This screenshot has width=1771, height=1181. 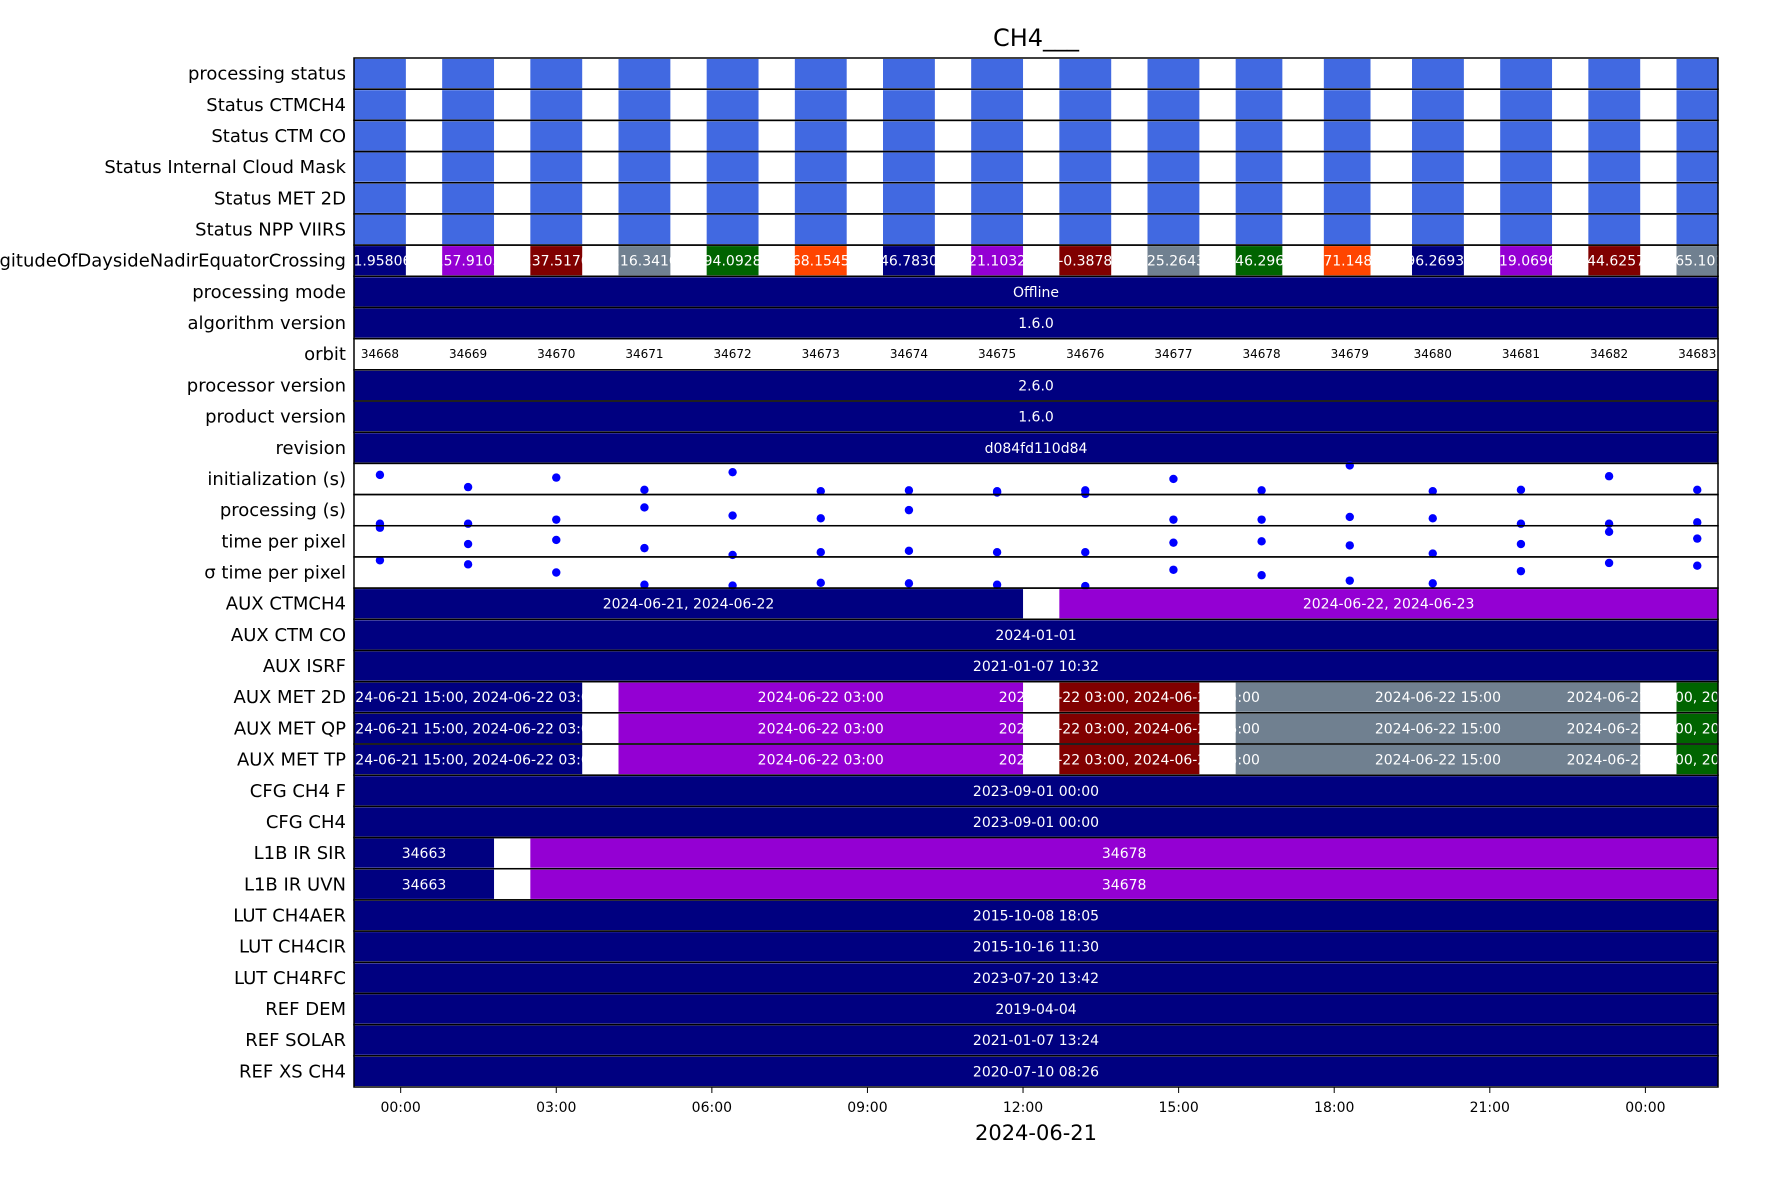 I want to click on x-axis-title: 2024-06-21, so click(x=1036, y=1133).